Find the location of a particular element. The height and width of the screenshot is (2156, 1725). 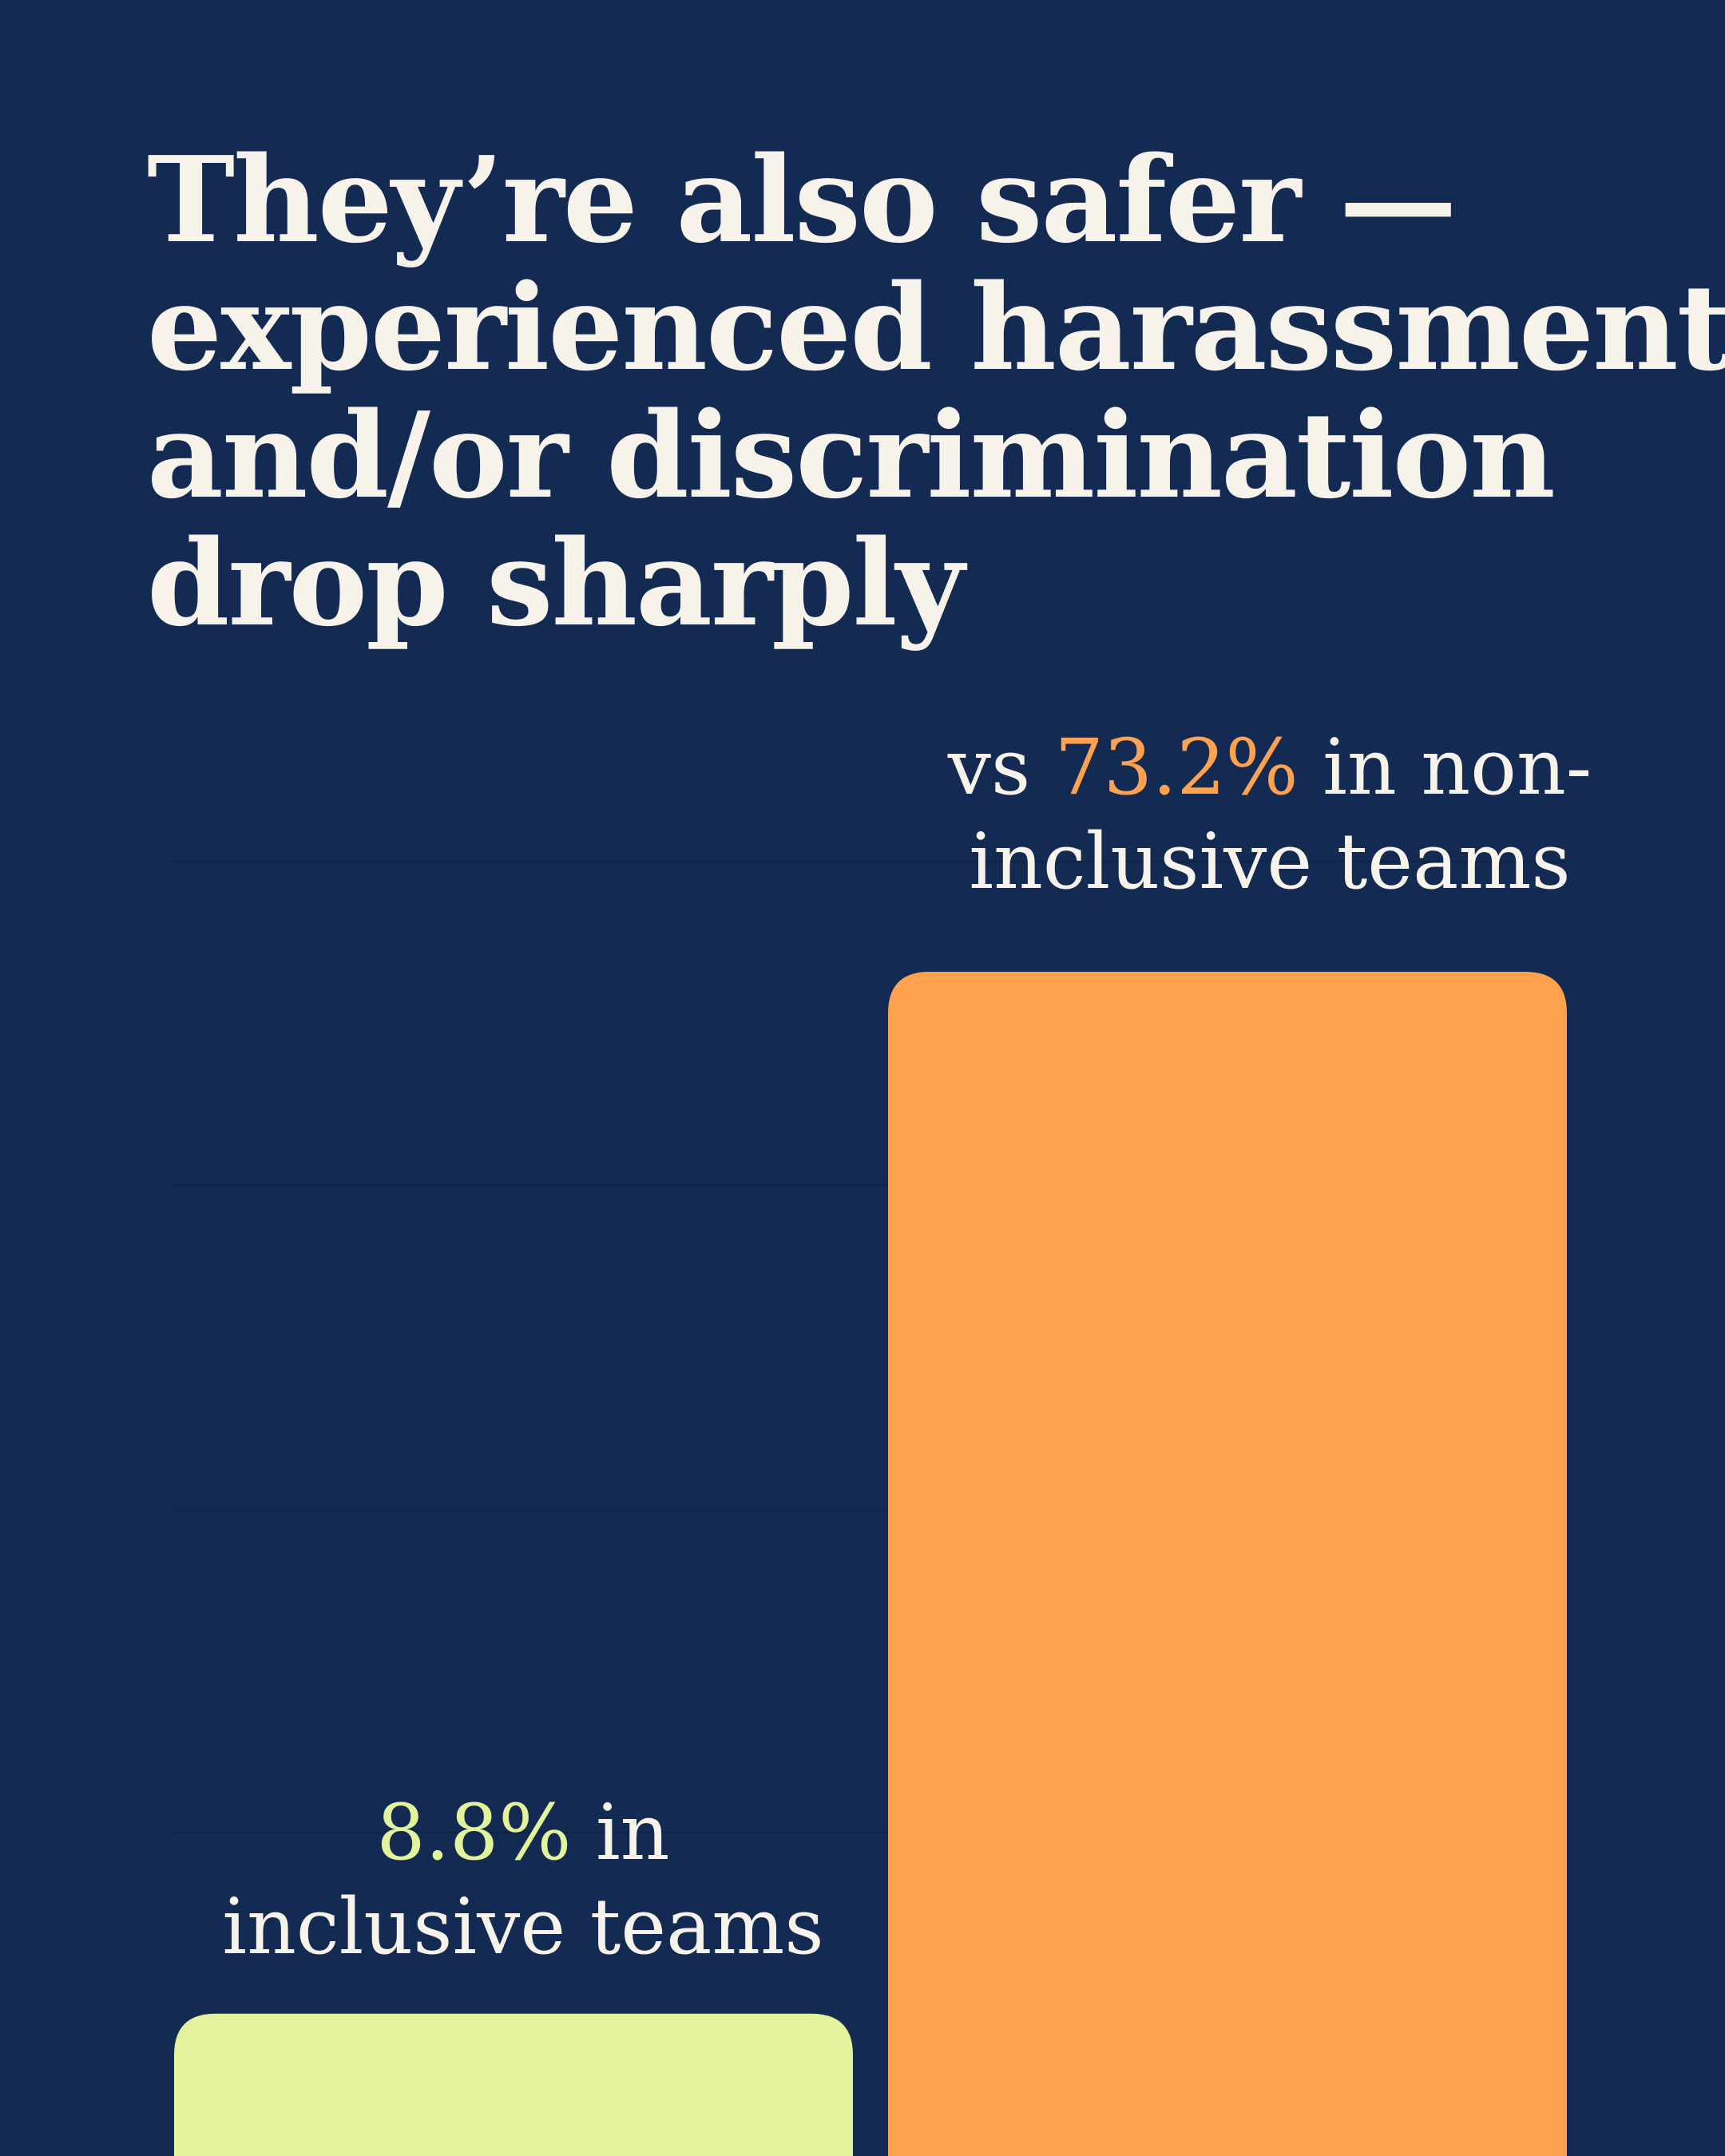

inclusive-label-suffix: in is located at coordinates (621, 1832).